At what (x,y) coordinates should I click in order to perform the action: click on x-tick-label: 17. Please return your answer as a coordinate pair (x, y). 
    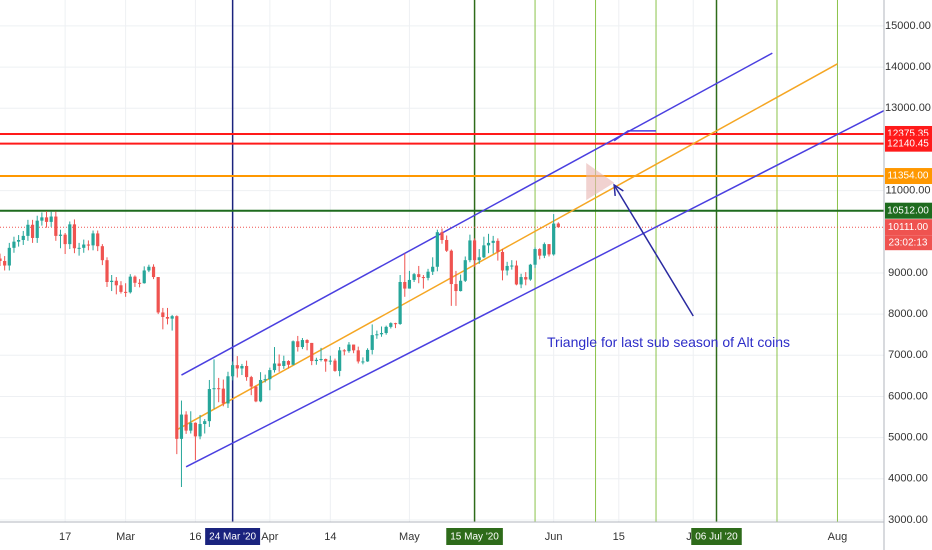
    Looking at the image, I should click on (65, 537).